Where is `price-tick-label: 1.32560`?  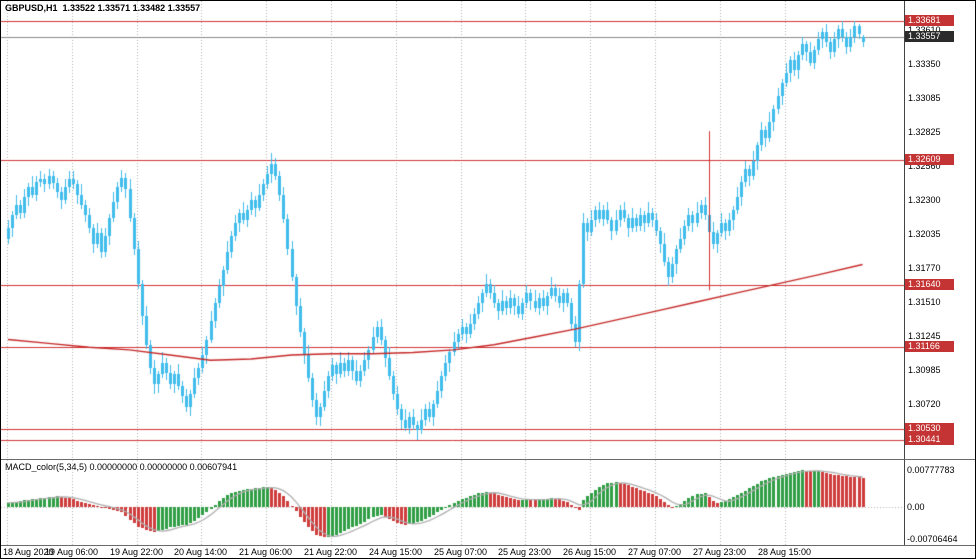 price-tick-label: 1.32560 is located at coordinates (924, 166).